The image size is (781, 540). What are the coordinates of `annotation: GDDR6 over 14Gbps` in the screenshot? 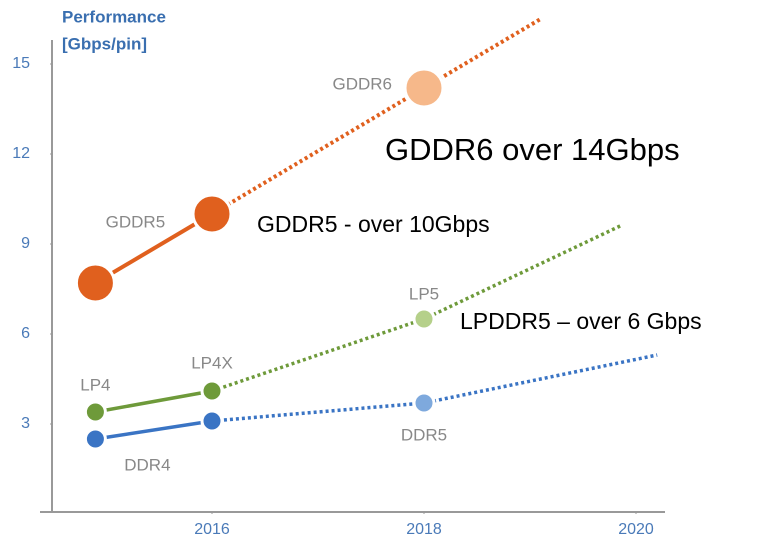 It's located at (532, 149).